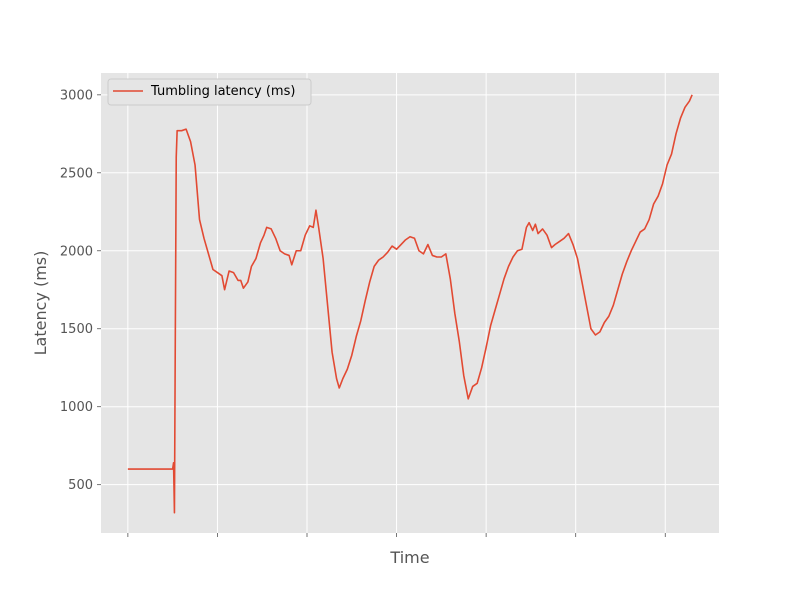 Image resolution: width=800 pixels, height=600 pixels. Describe the element at coordinates (40, 303) in the screenshot. I see `y-axis-label: Latency (ms)` at that location.